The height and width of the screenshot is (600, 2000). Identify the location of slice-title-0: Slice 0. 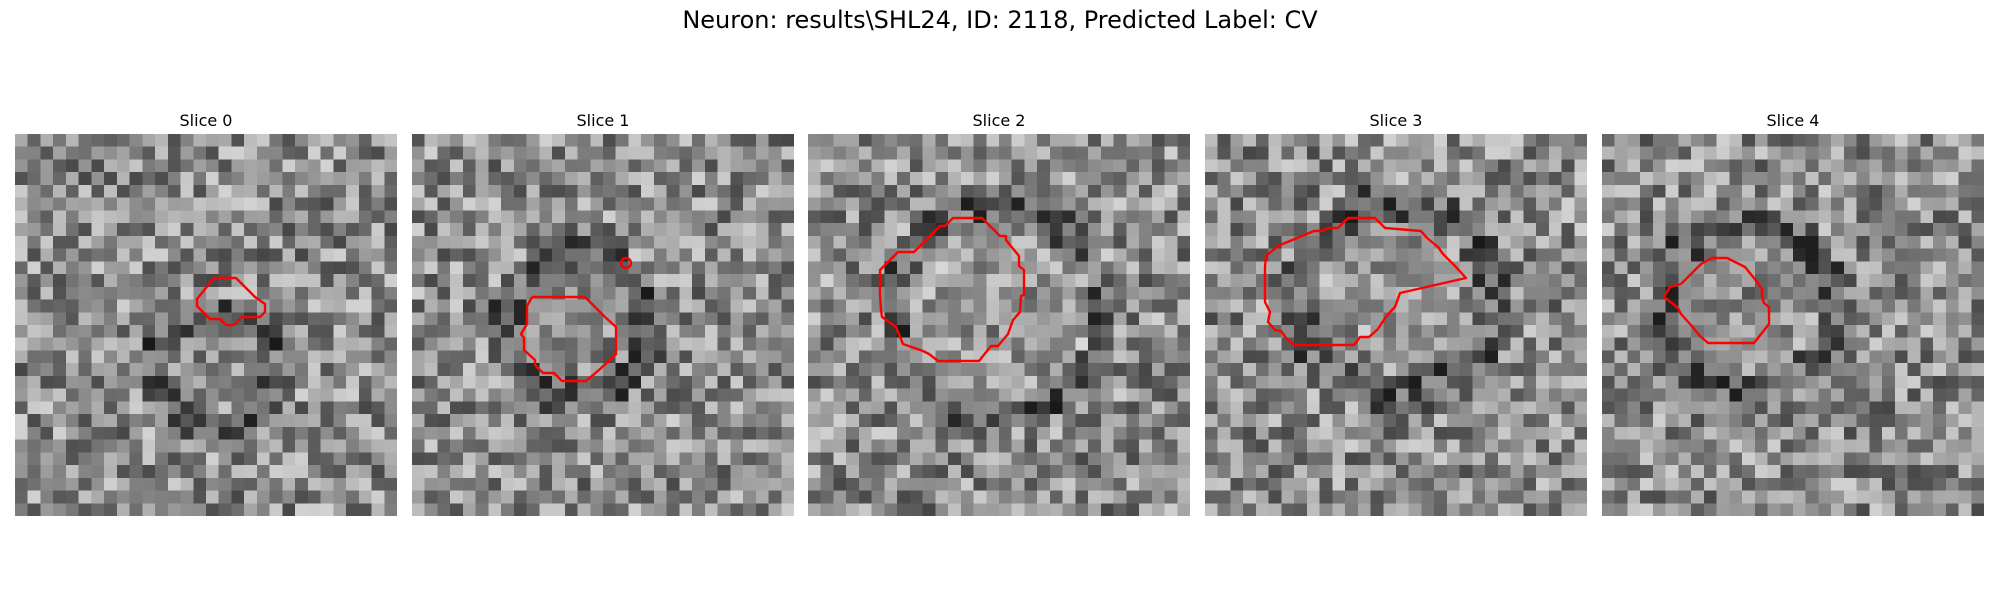
(206, 120).